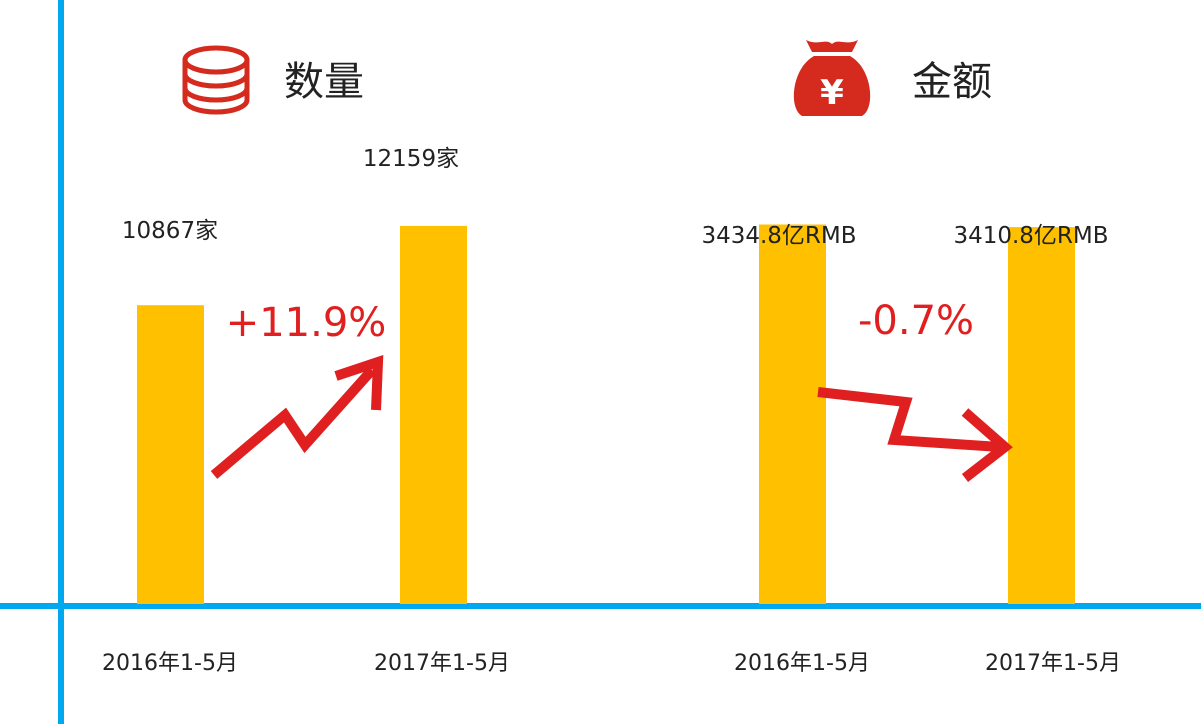  Describe the element at coordinates (297, 416) in the screenshot. I see `trend-up-arrow-icon` at that location.